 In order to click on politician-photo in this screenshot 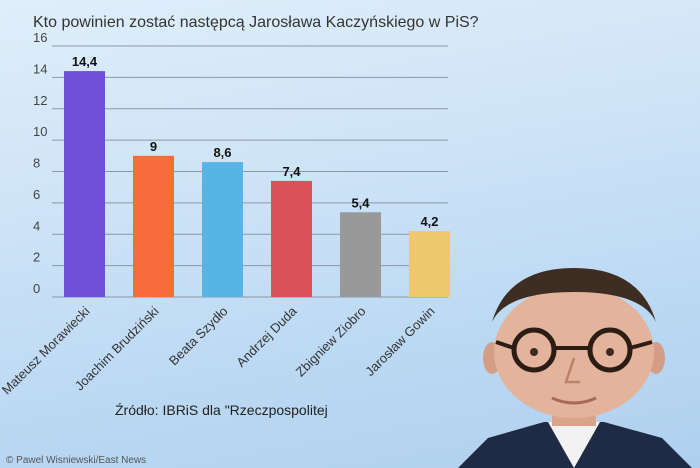, I will do `click(575, 368)`.